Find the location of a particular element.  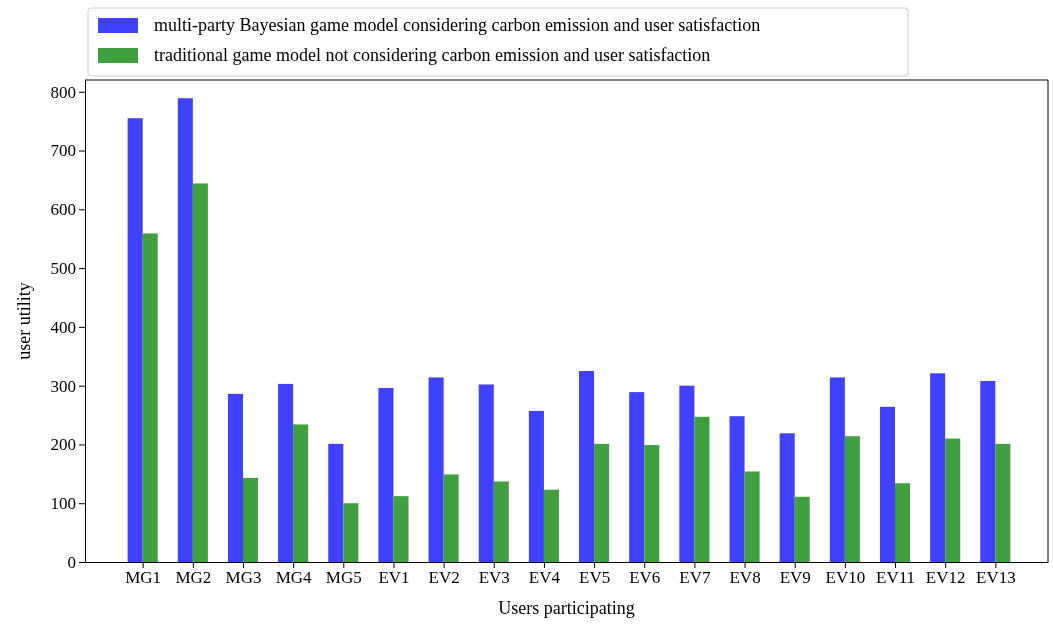

x-tick-label: EV7 is located at coordinates (695, 578).